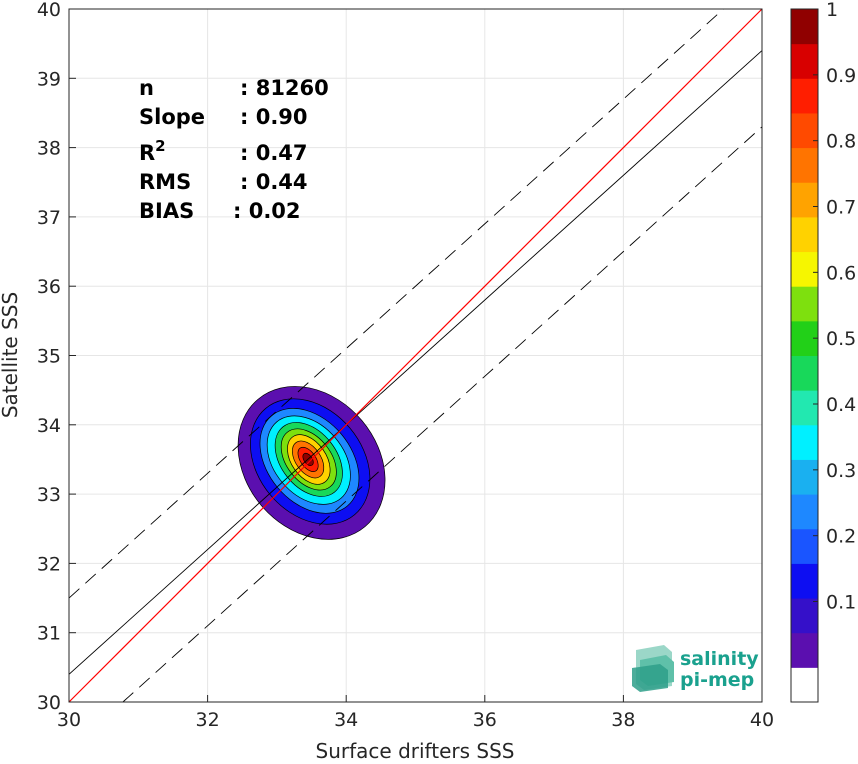 This screenshot has height=764, width=858. Describe the element at coordinates (267, 211) in the screenshot. I see `stat-value: : 0.02` at that location.